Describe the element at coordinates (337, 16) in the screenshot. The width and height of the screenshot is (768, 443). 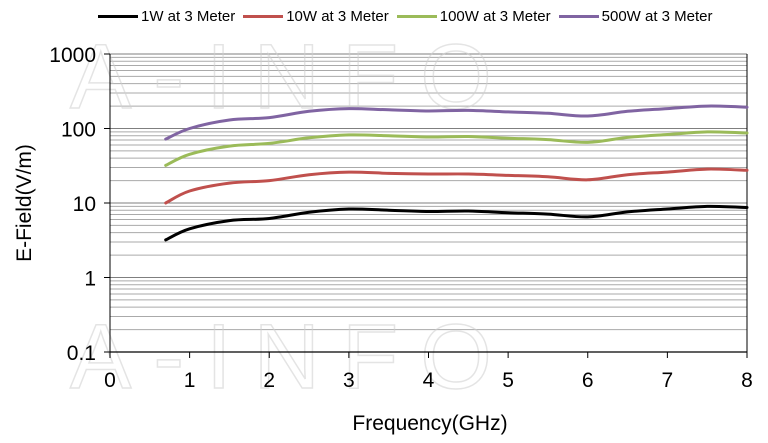
I see `legend-label-10w: 10W at 3 Meter` at that location.